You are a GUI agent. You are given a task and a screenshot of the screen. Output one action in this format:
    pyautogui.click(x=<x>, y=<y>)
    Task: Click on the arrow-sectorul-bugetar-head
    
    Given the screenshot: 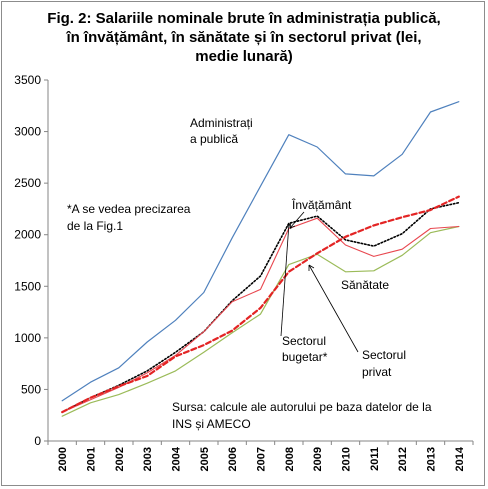 What is the action you would take?
    pyautogui.click(x=288, y=226)
    